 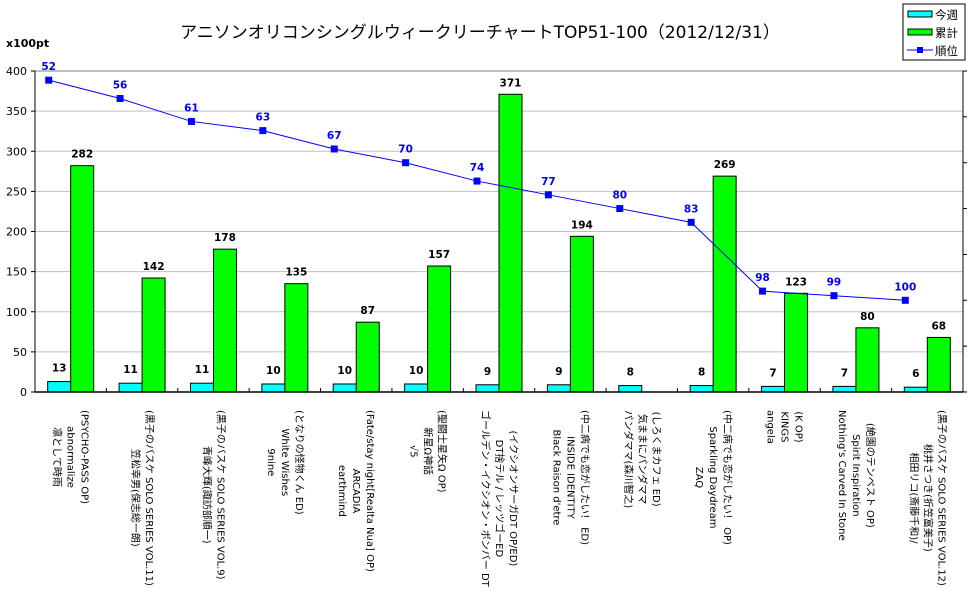 I want to click on legend-label-this-week: 今週, so click(x=946, y=15).